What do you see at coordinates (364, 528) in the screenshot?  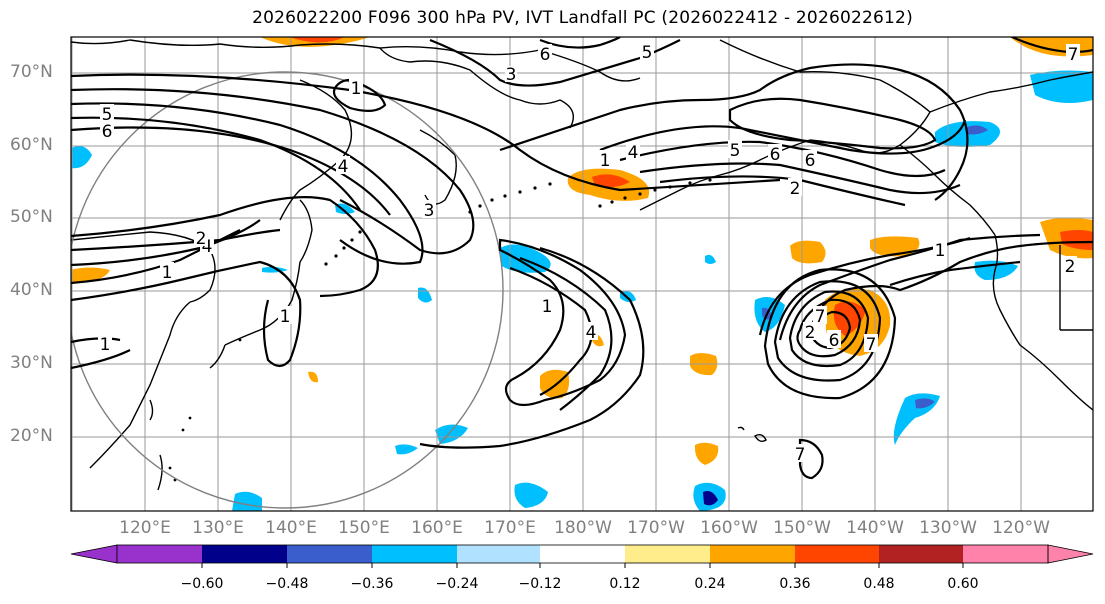 I see `lon-label: 150°E` at bounding box center [364, 528].